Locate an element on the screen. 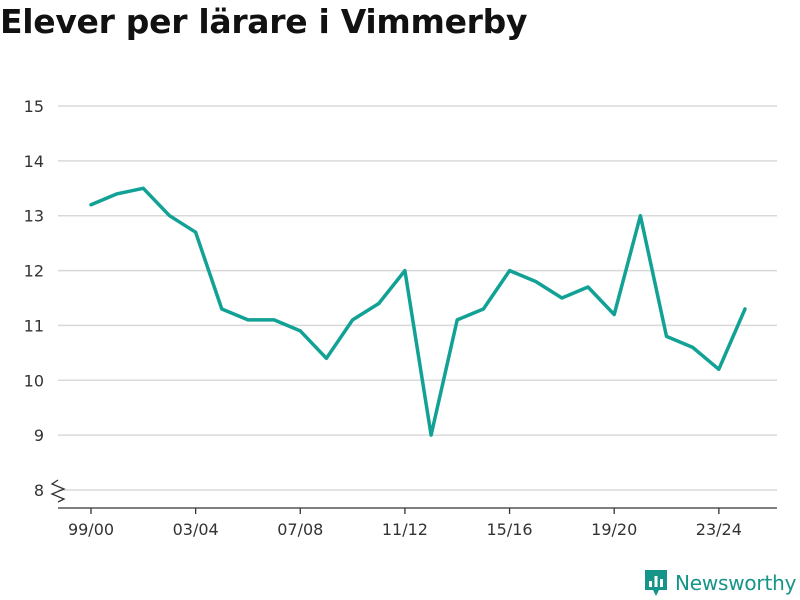 Image resolution: width=800 pixels, height=600 pixels. y-axis-ticks: 8 9 10 11 12 13 14 15 is located at coordinates (45, 300).